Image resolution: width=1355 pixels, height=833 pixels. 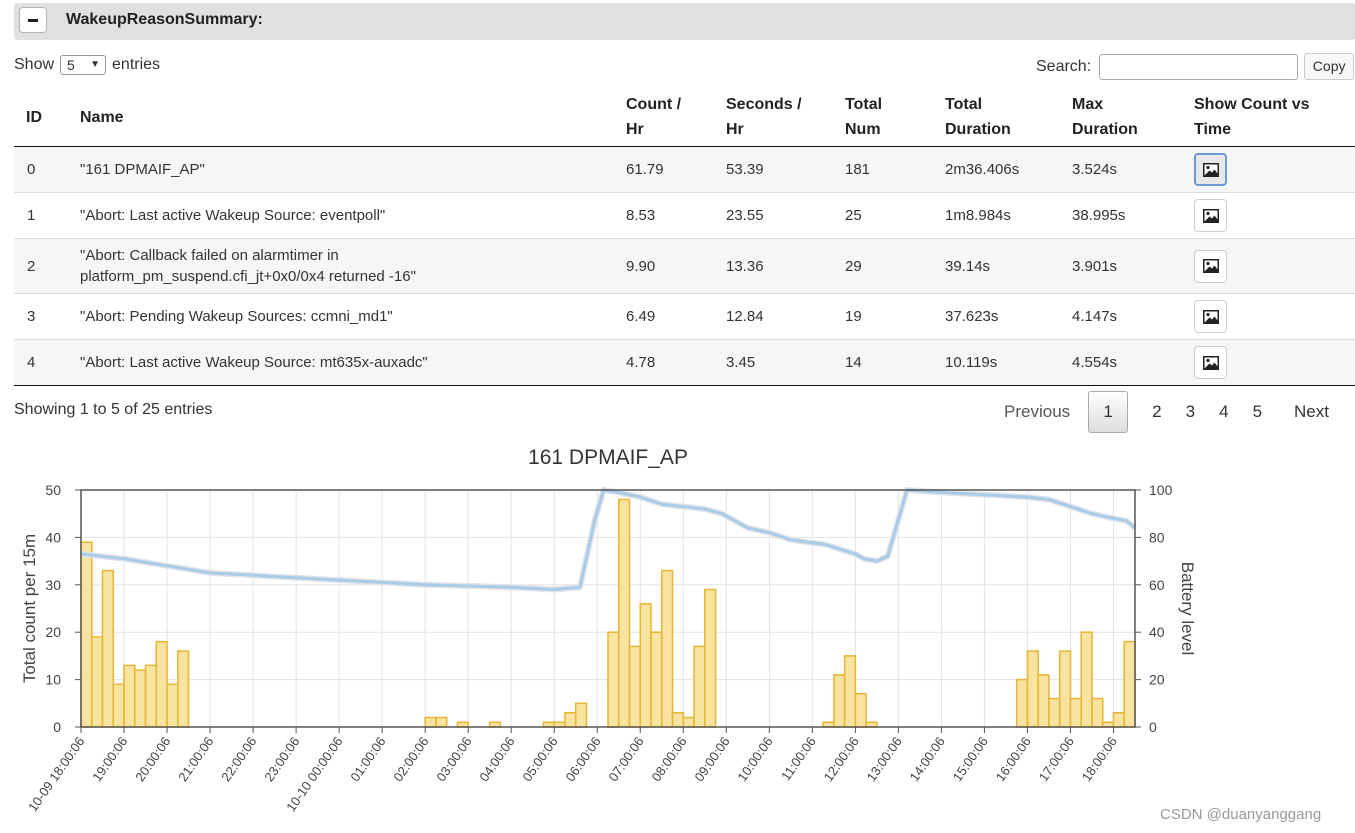 What do you see at coordinates (798, 758) in the screenshot?
I see `x-tick-label: 11:00:06` at bounding box center [798, 758].